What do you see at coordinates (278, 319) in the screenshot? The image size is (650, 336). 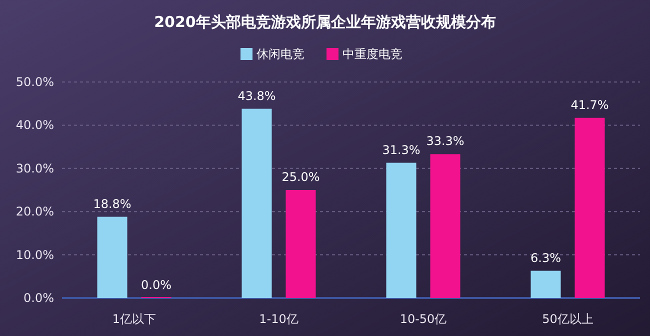 I see `x-tick-label: 1-10亿` at bounding box center [278, 319].